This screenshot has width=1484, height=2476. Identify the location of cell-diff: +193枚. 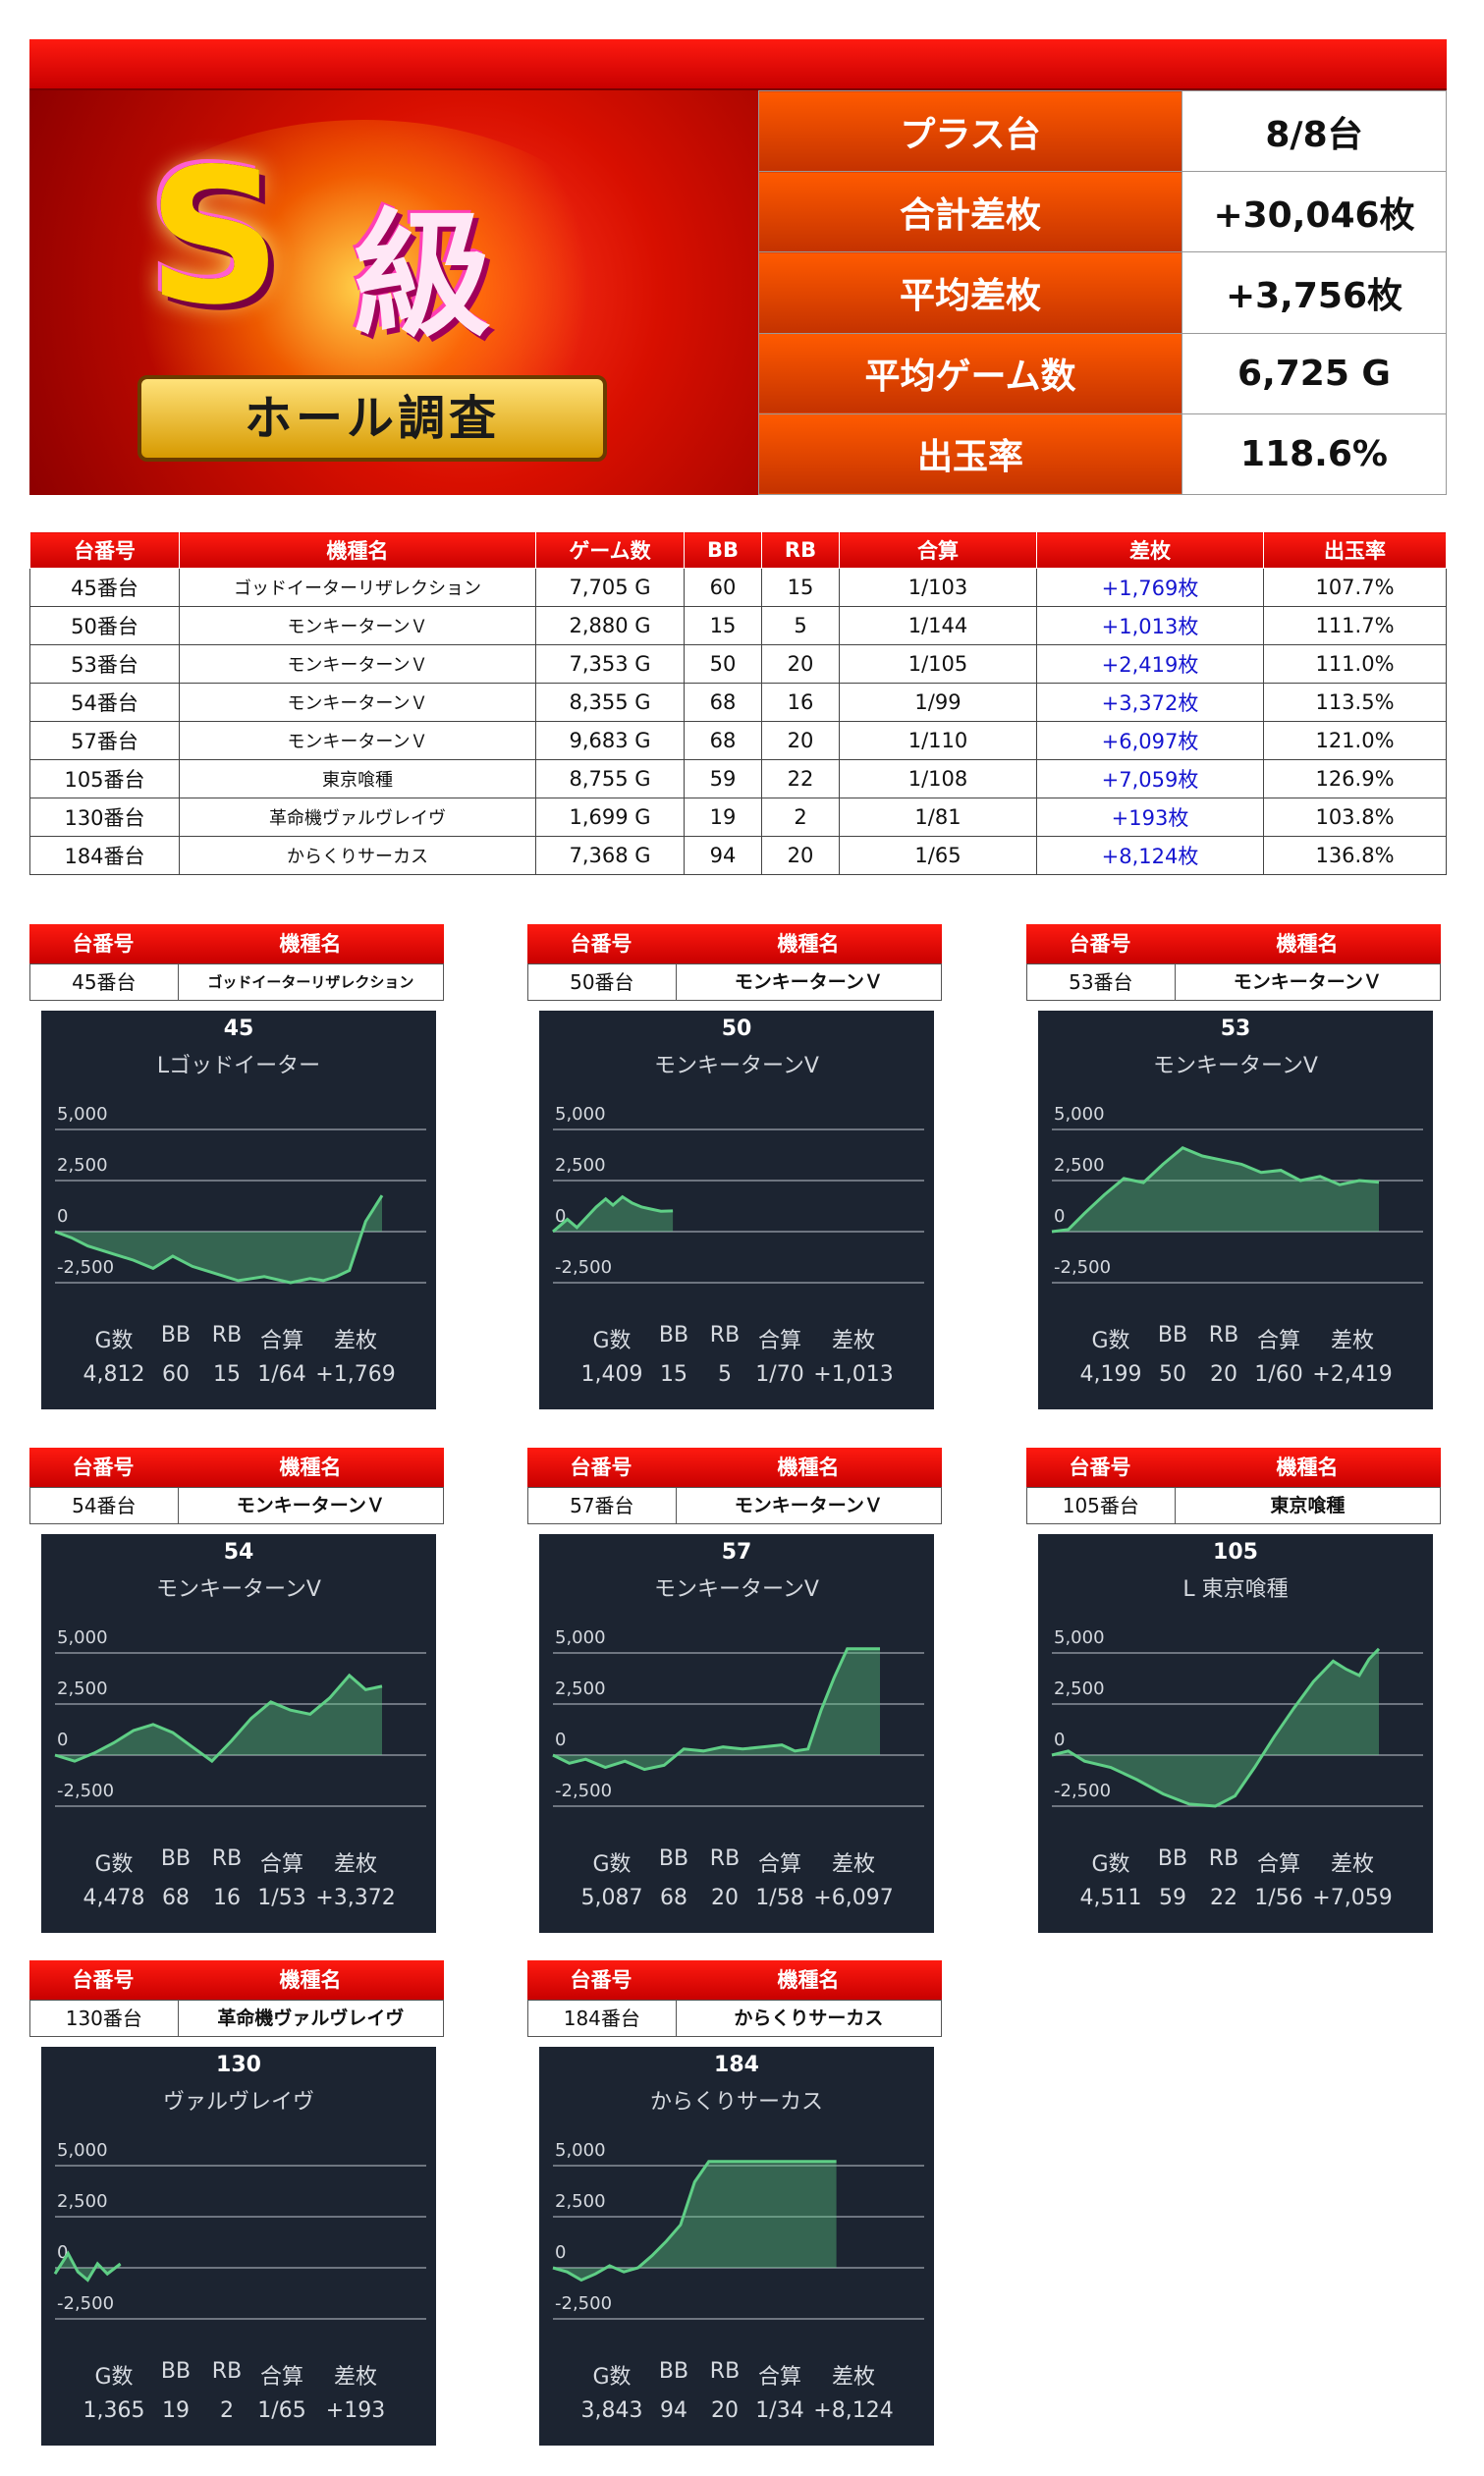
(1150, 817).